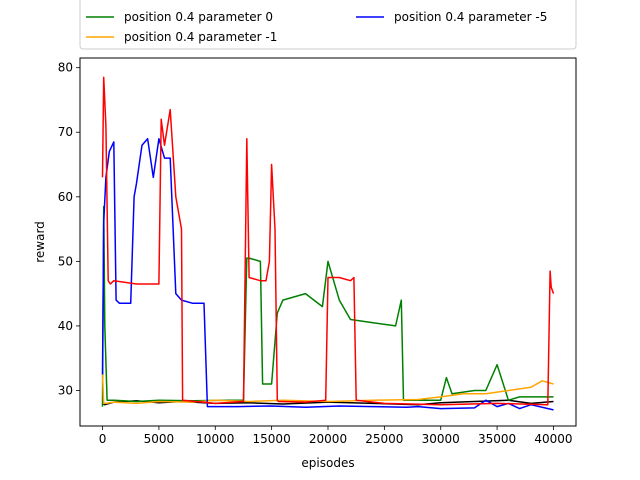 The width and height of the screenshot is (640, 480). Describe the element at coordinates (65, 132) in the screenshot. I see `y-tick-label: 70` at that location.